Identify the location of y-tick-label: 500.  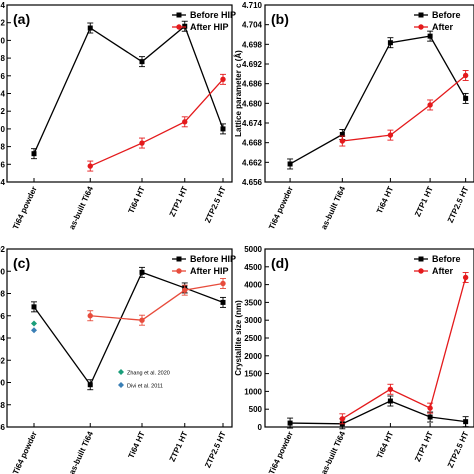
(256, 409).